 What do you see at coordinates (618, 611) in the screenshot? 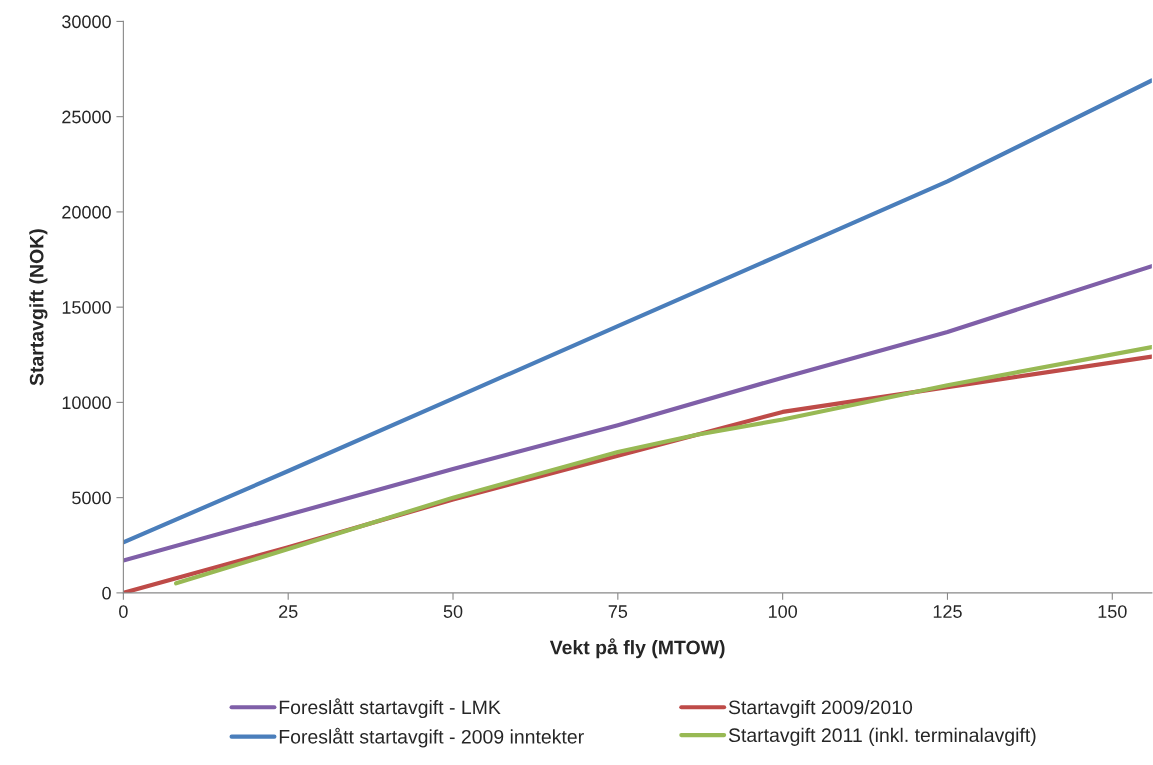
I see `x-tick-label: 75` at bounding box center [618, 611].